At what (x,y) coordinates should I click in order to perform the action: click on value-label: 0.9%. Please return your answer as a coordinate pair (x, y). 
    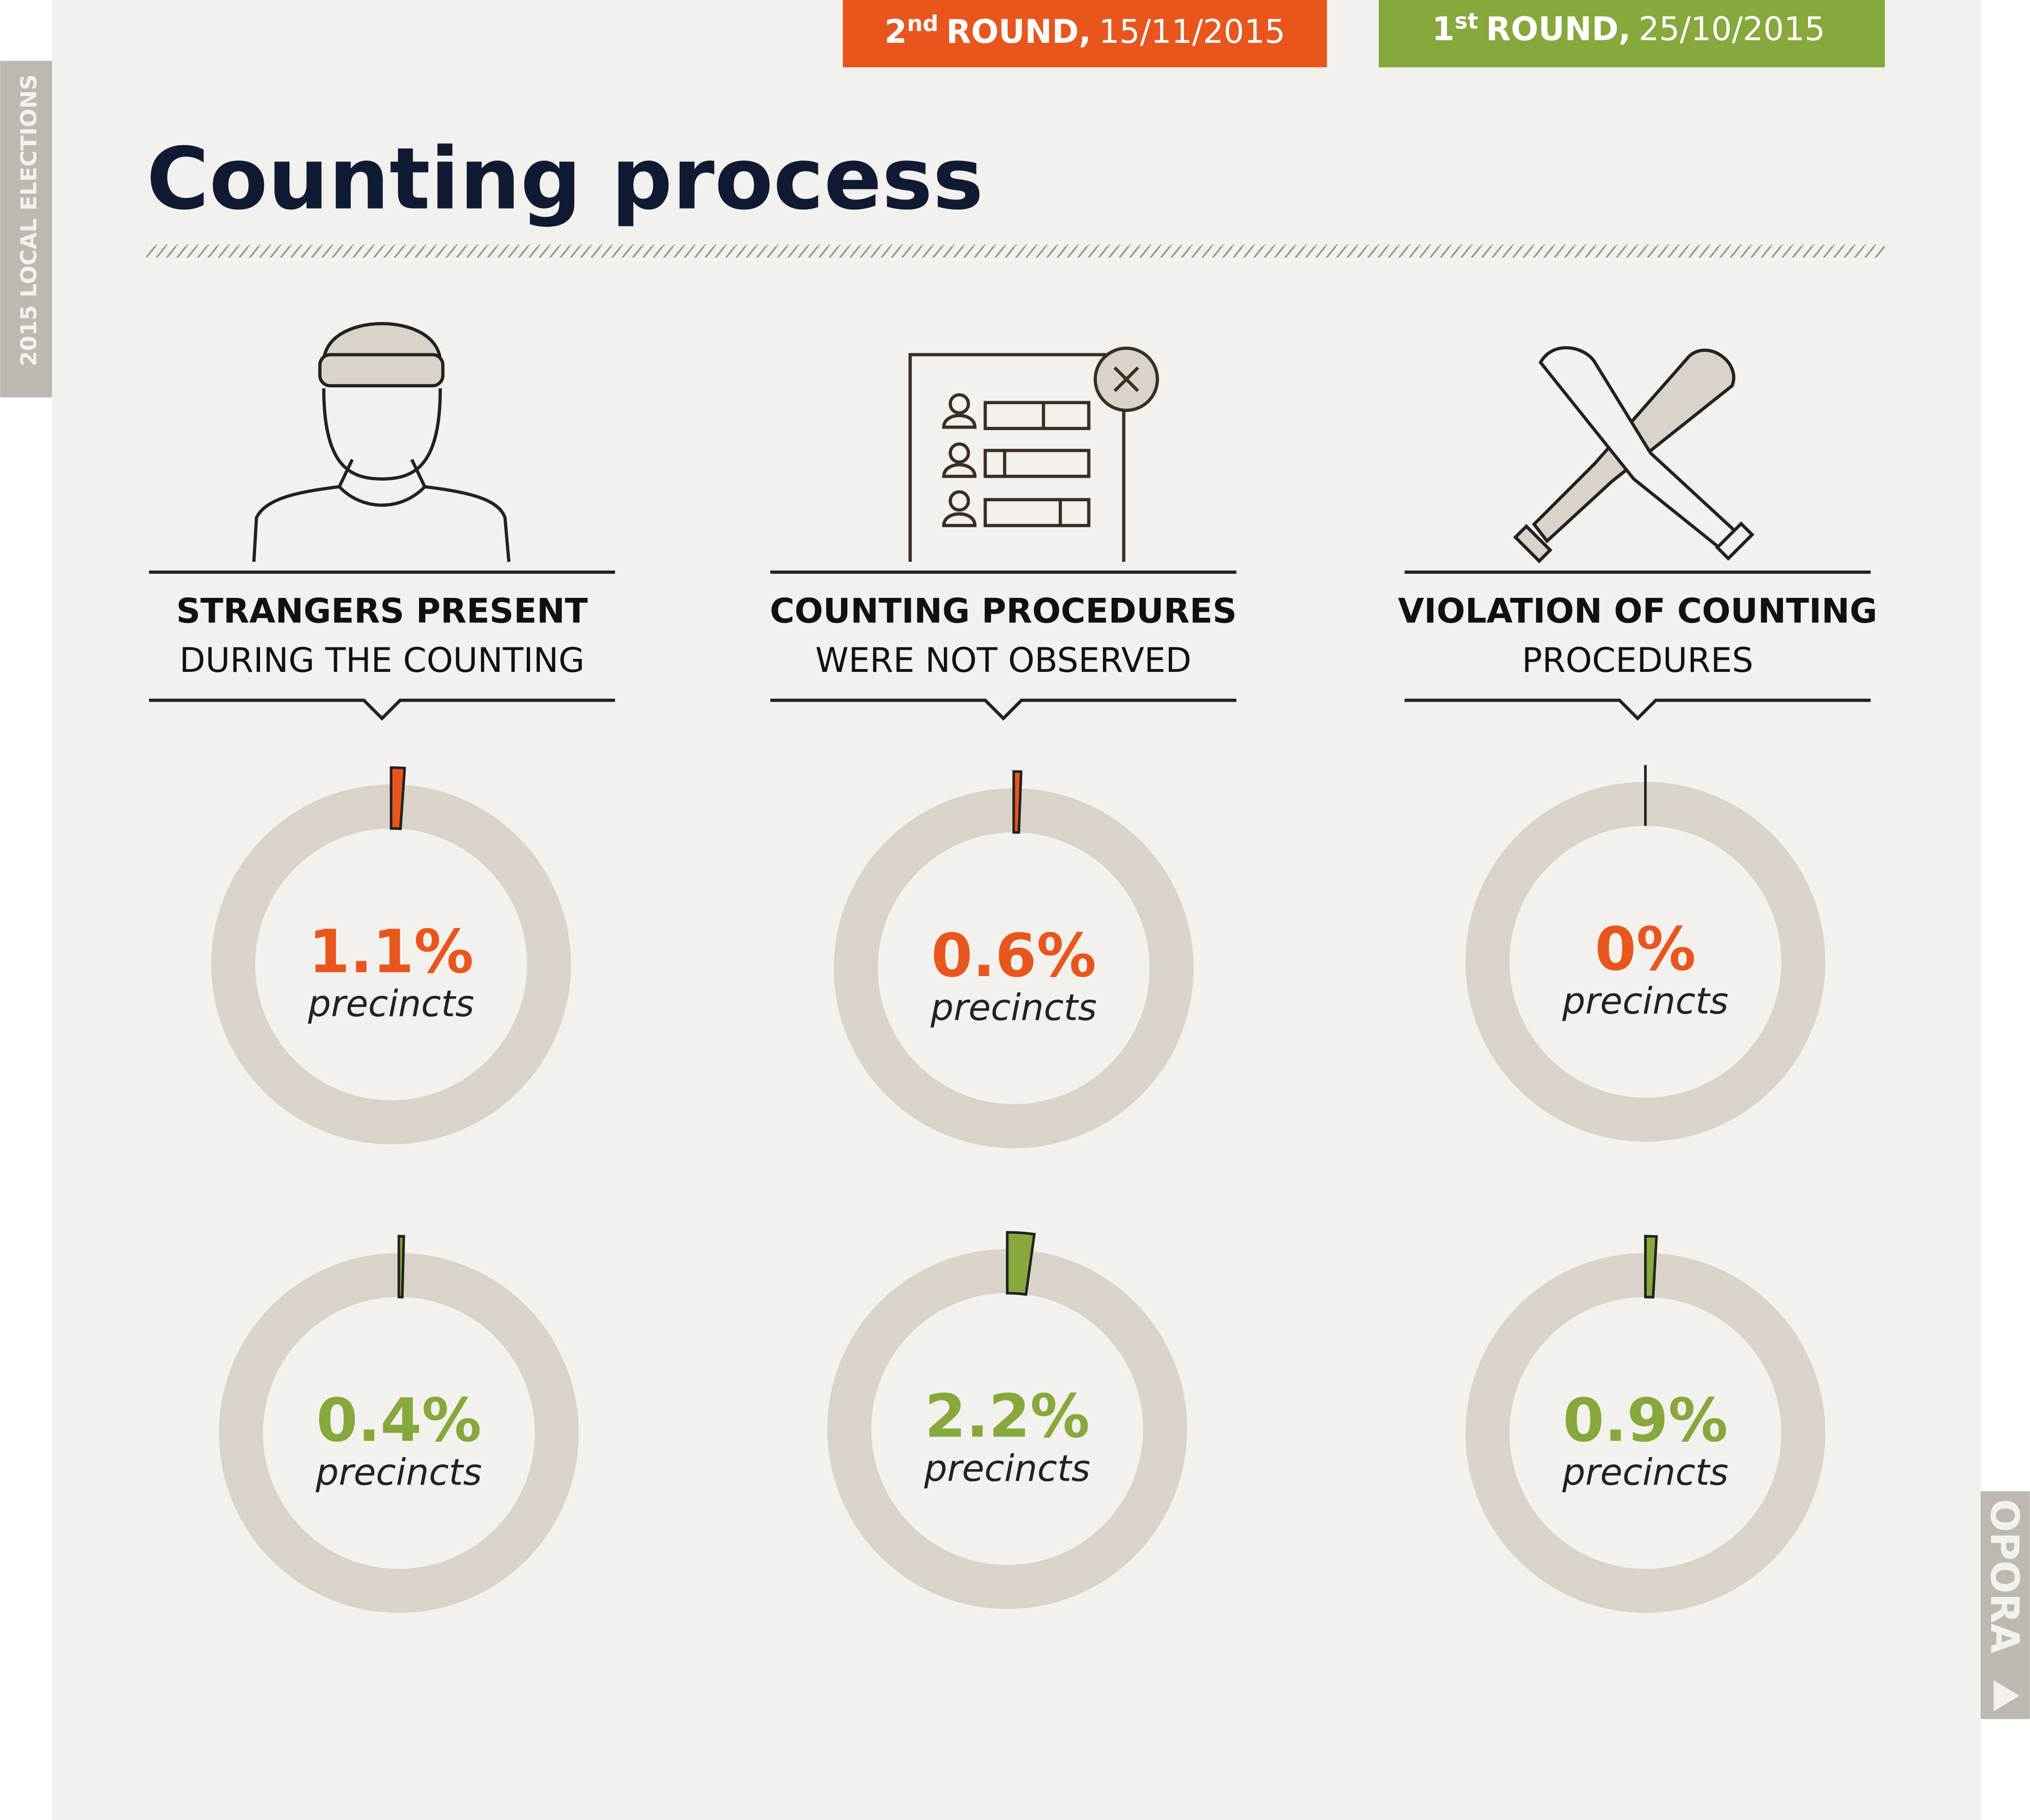
    Looking at the image, I should click on (1645, 1420).